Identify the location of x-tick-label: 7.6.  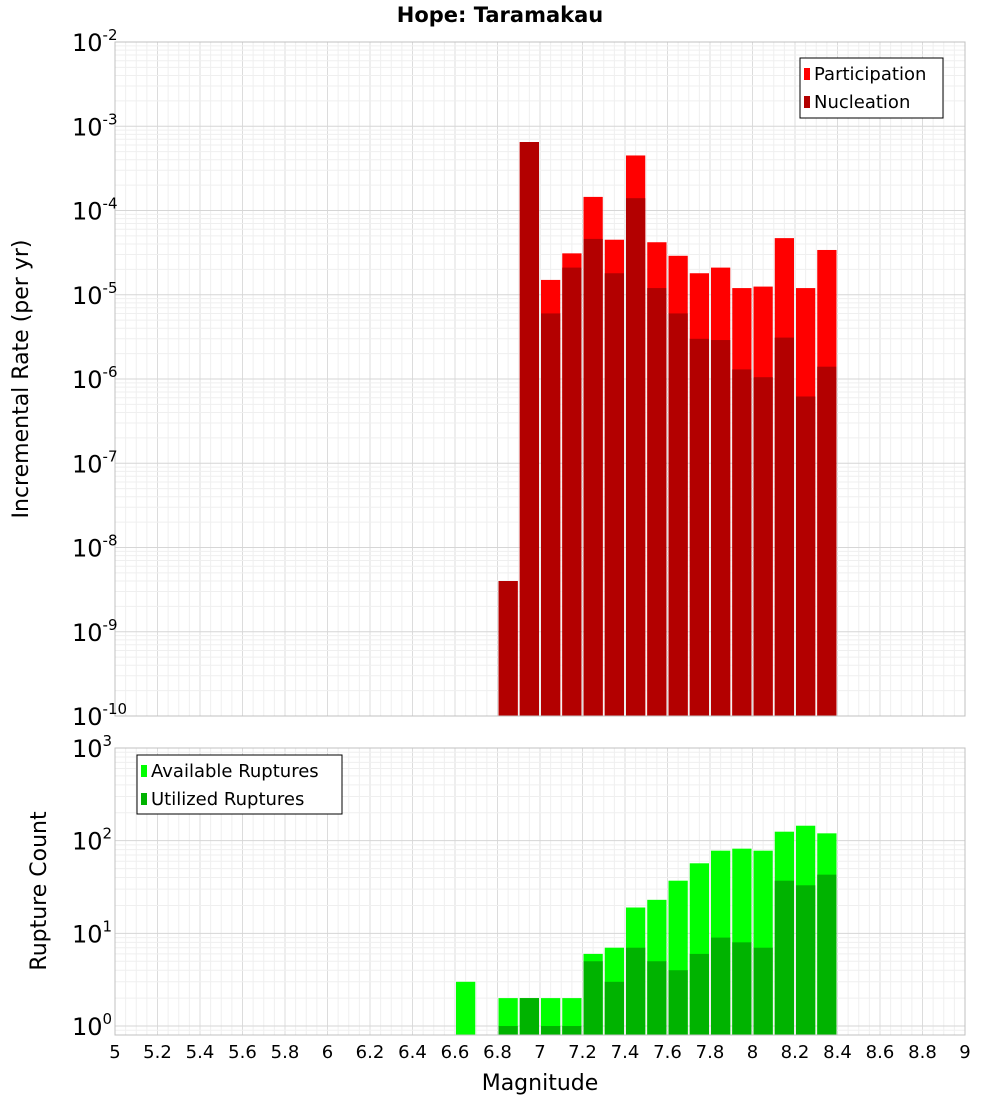
(667, 1052).